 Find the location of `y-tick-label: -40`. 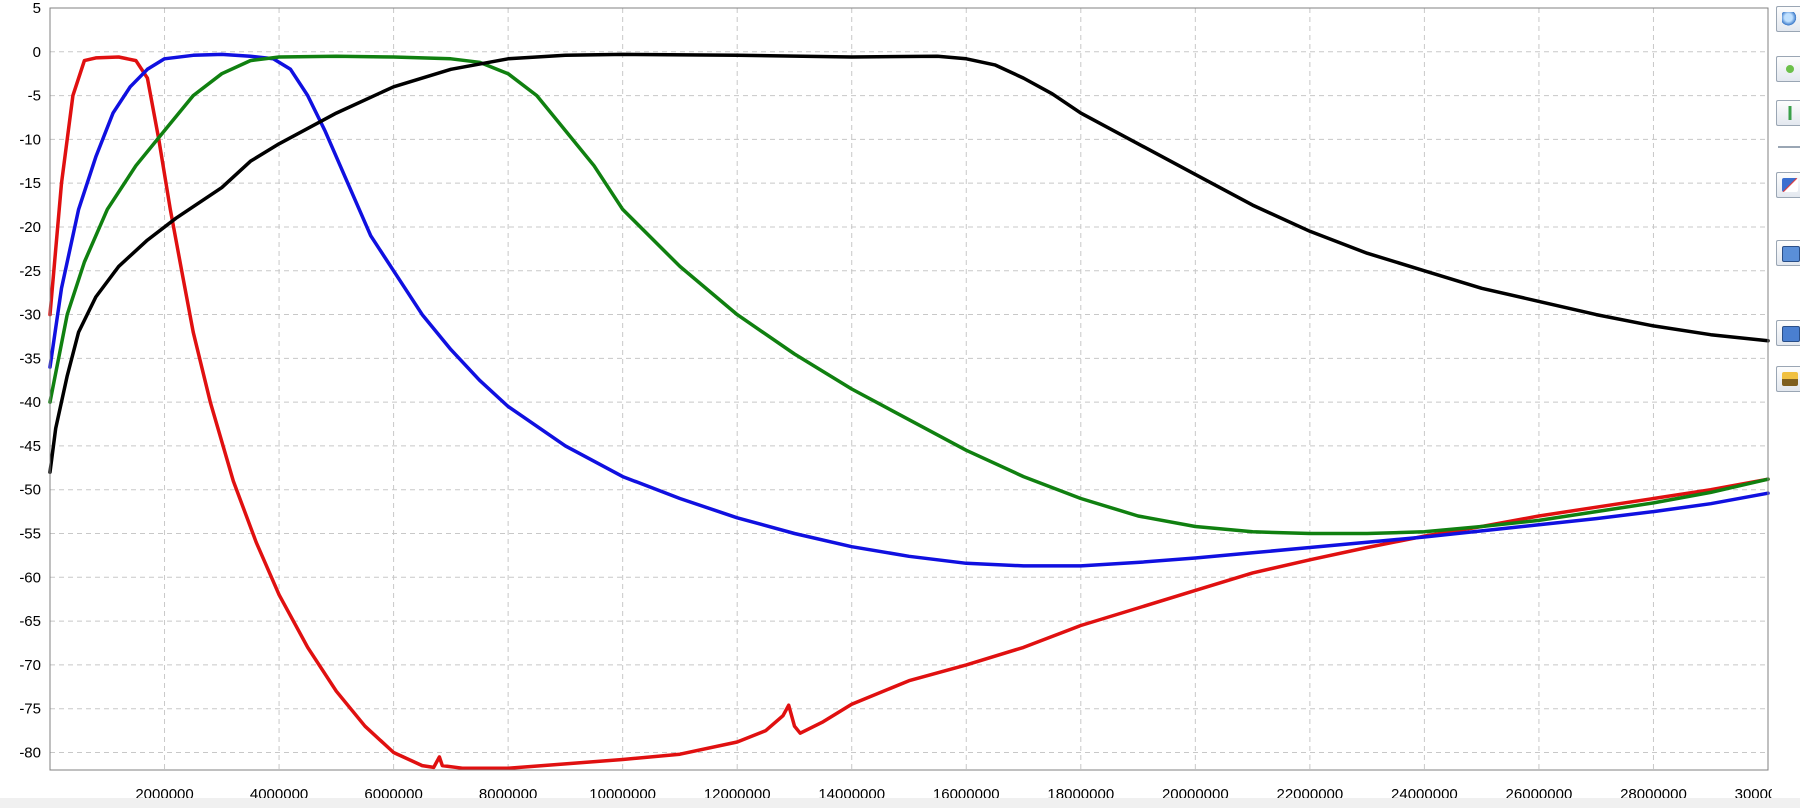

y-tick-label: -40 is located at coordinates (30, 402).